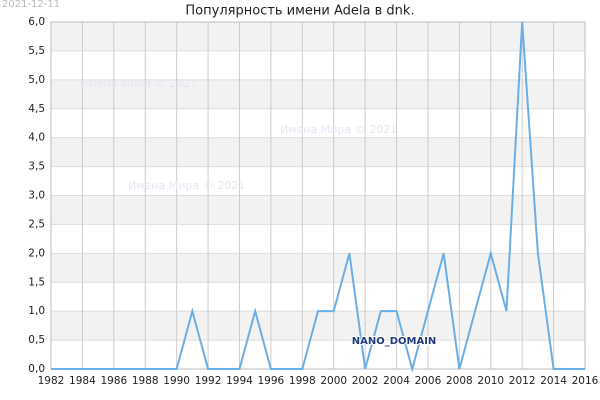  Describe the element at coordinates (333, 381) in the screenshot. I see `x-tick-label: 2000` at that location.